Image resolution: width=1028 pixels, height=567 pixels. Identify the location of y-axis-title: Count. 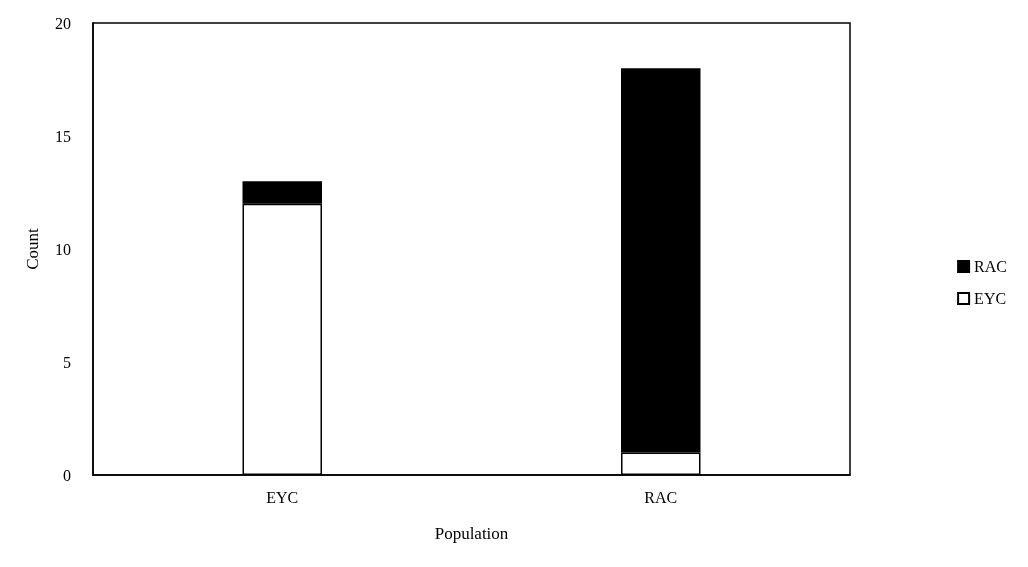
(32, 248).